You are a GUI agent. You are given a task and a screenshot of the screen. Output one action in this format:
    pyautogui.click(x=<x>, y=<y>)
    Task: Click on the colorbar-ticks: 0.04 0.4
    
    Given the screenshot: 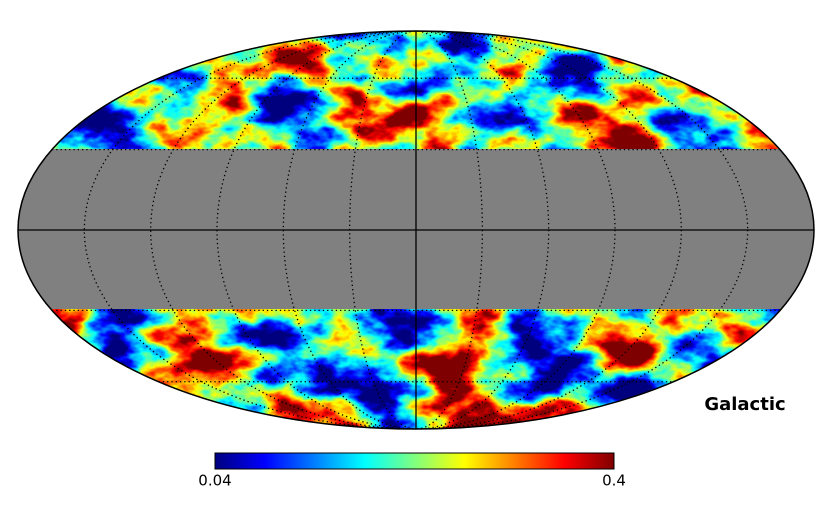 What is the action you would take?
    pyautogui.click(x=412, y=477)
    